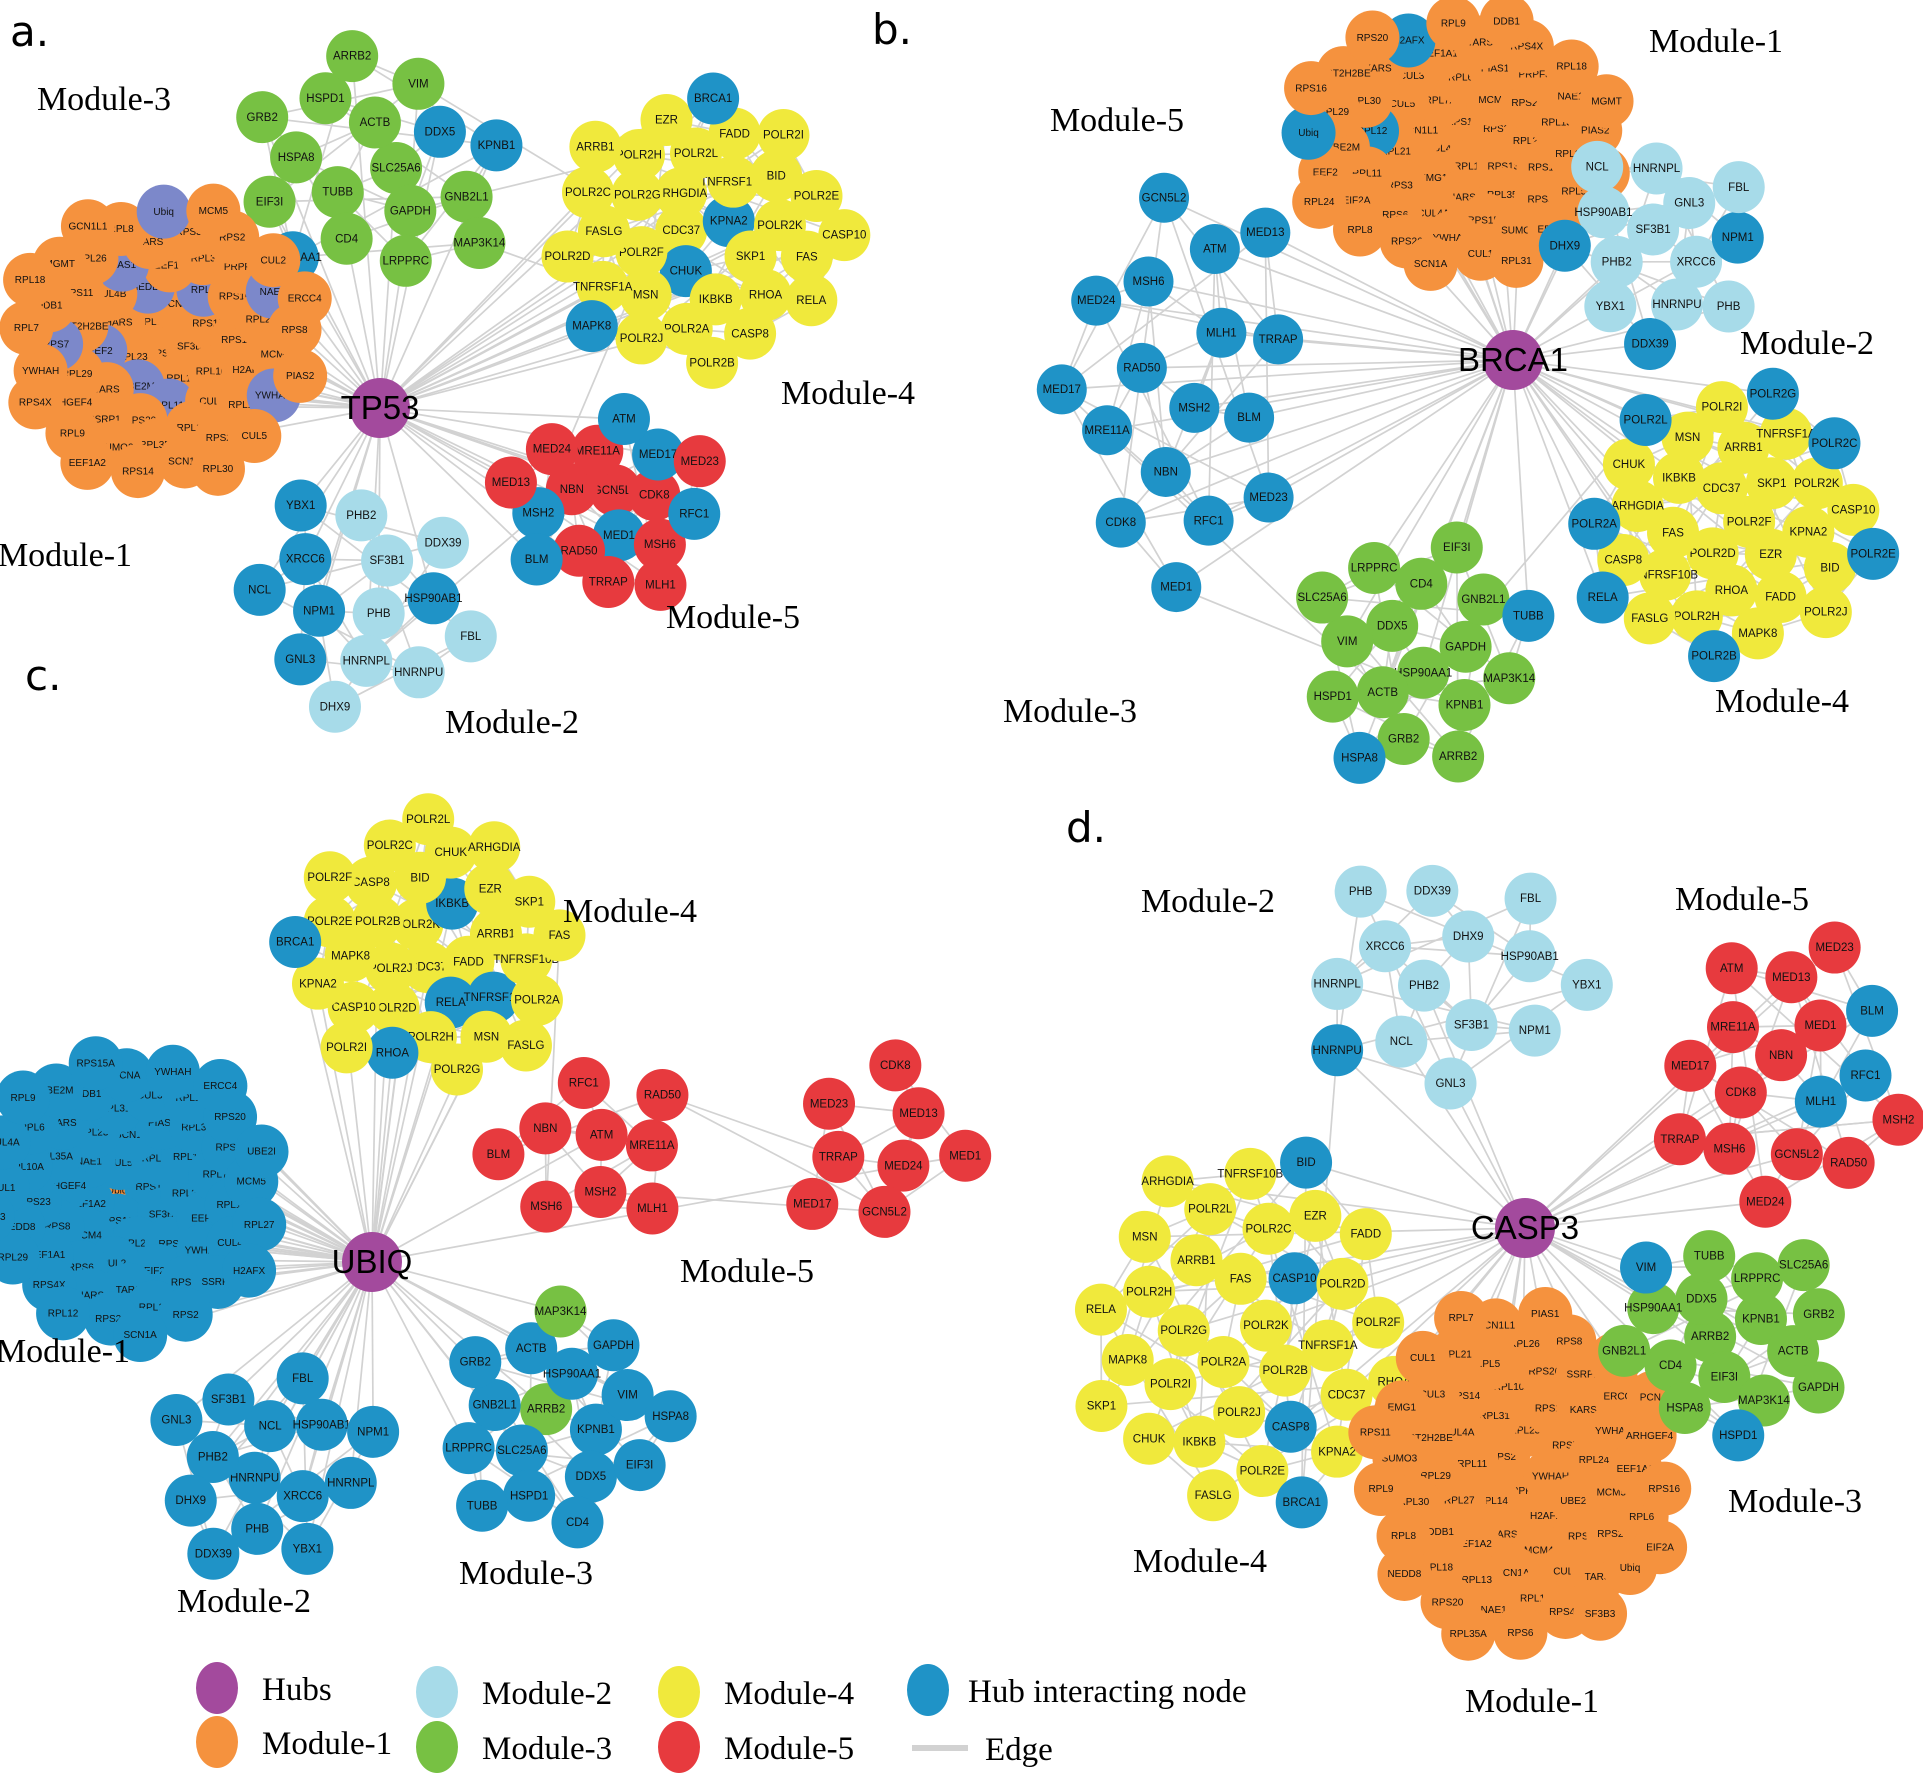  Describe the element at coordinates (600, 1193) in the screenshot. I see `node-label: MSH2` at that location.